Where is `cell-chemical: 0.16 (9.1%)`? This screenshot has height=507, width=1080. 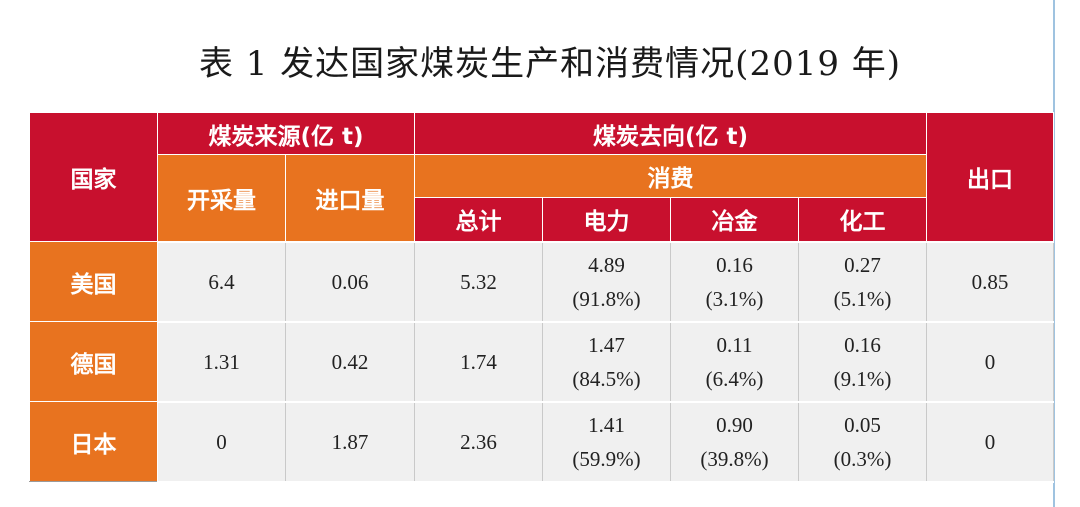
cell-chemical: 0.16 (9.1%) is located at coordinates (862, 361).